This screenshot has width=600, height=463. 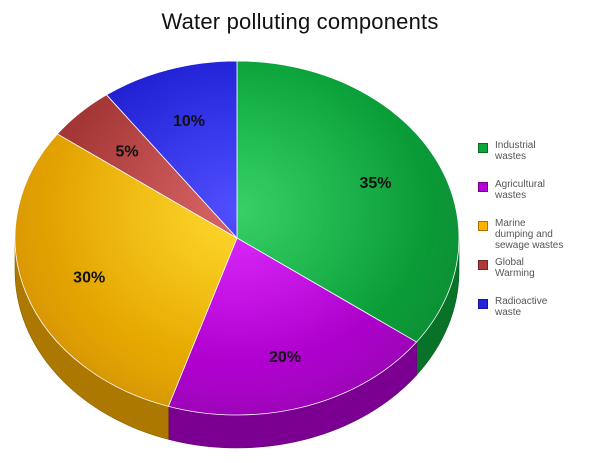 What do you see at coordinates (89, 277) in the screenshot?
I see `data-label-marine: 30%` at bounding box center [89, 277].